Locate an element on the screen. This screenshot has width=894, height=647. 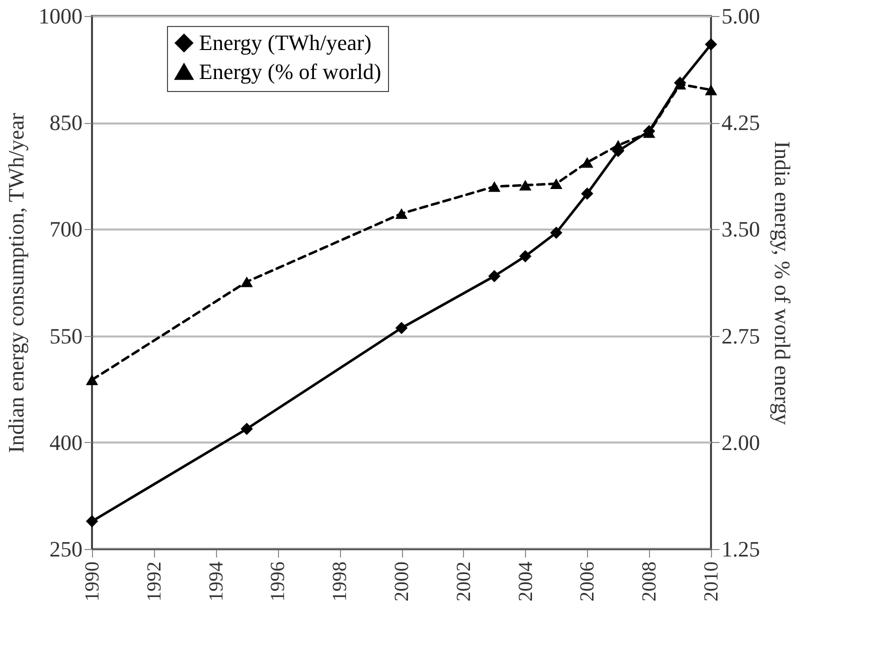
legend-label: Energy (TWh/year) is located at coordinates (285, 42).